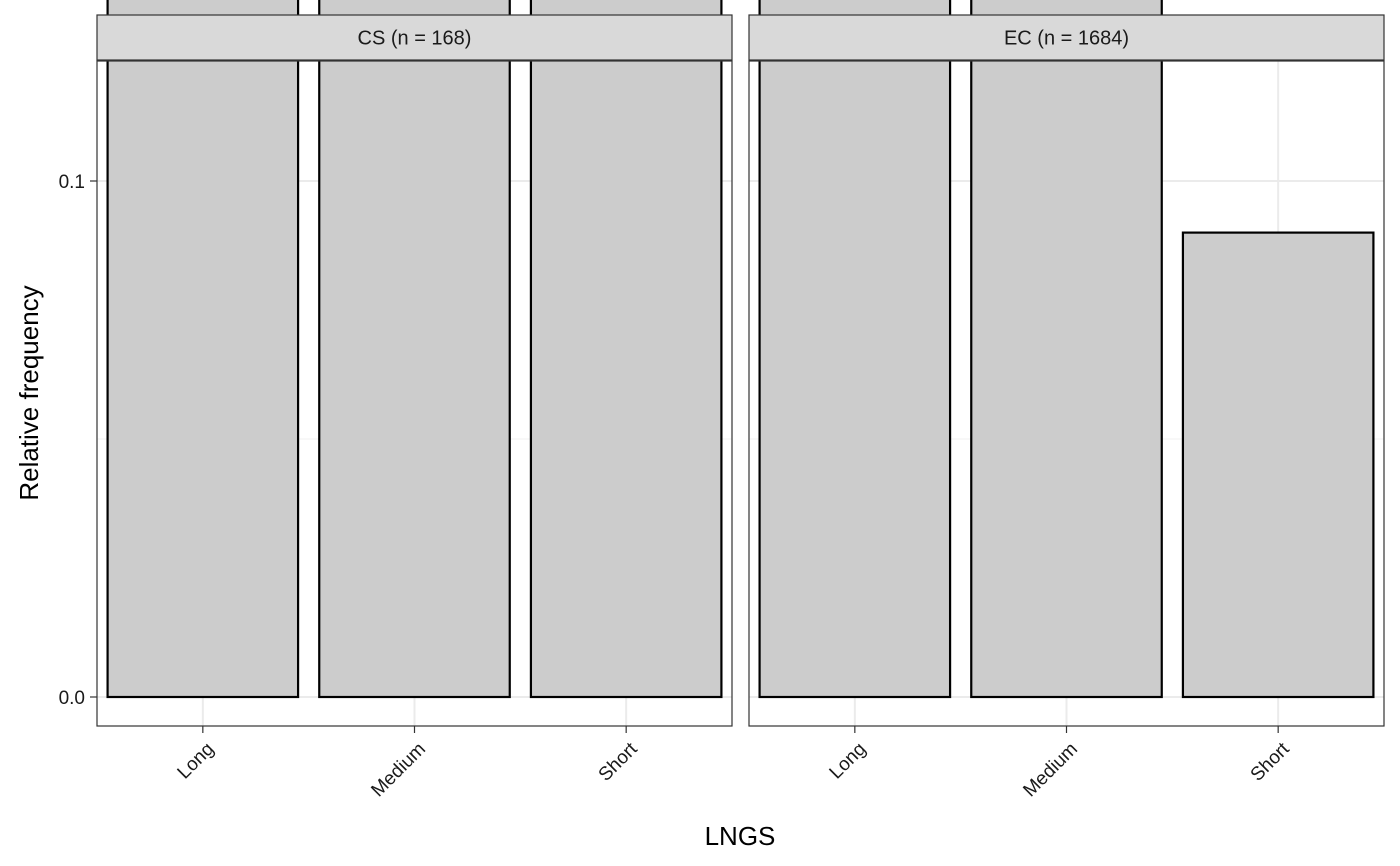  Describe the element at coordinates (29, 392) in the screenshot. I see `y-axis-title: Relative frequency` at that location.